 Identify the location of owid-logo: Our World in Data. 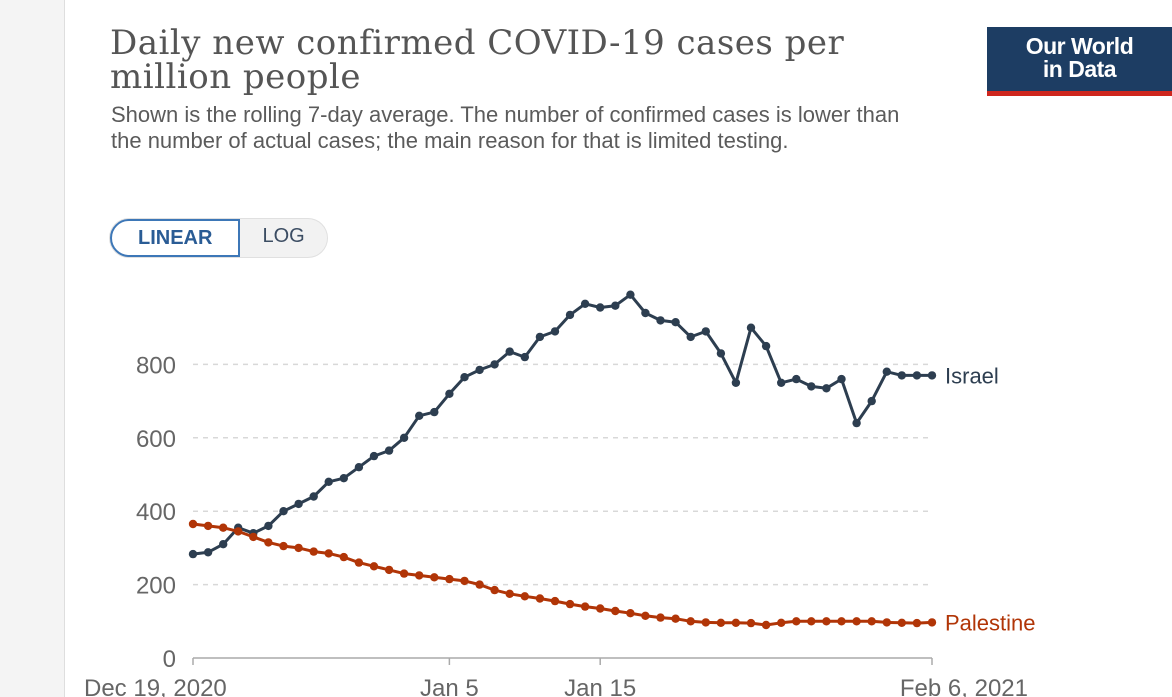
(1079, 61).